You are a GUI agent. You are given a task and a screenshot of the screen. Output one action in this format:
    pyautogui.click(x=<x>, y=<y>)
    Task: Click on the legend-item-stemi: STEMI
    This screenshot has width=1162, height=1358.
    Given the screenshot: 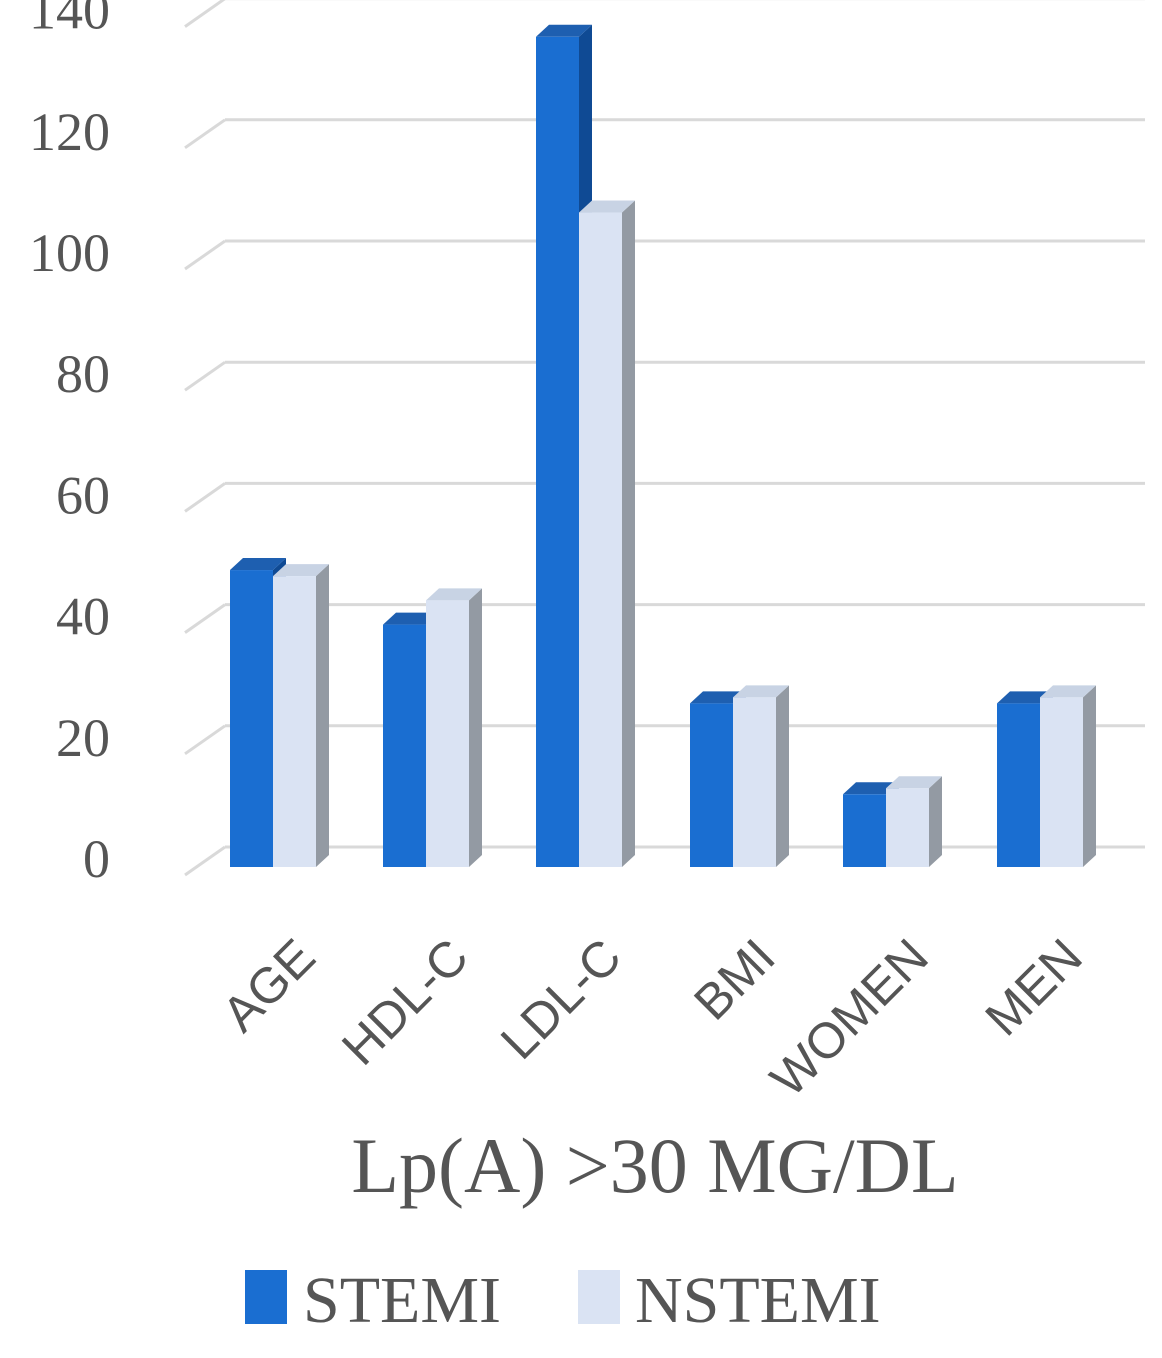 What is the action you would take?
    pyautogui.click(x=373, y=1300)
    